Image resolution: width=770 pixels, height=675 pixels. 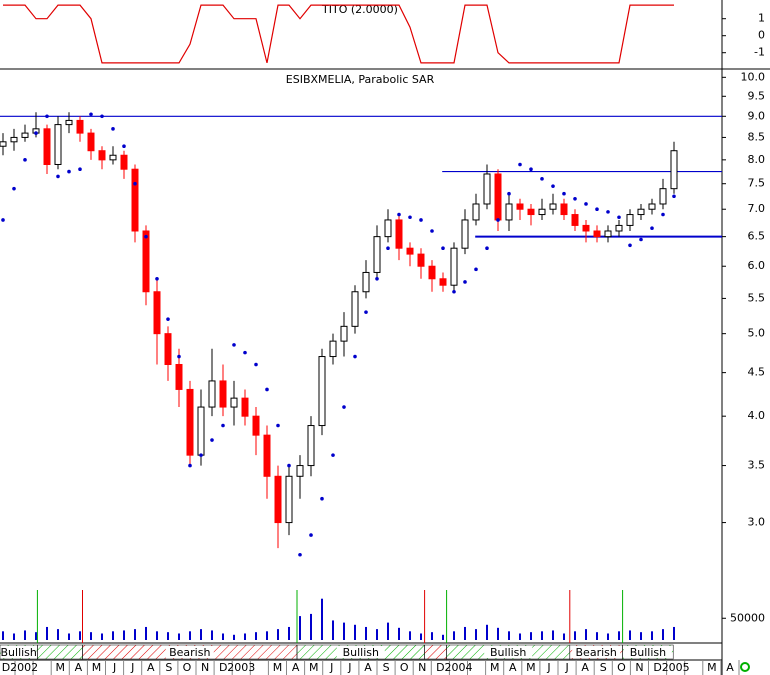 What do you see at coordinates (168, 667) in the screenshot?
I see `x-tick-label: S` at bounding box center [168, 667].